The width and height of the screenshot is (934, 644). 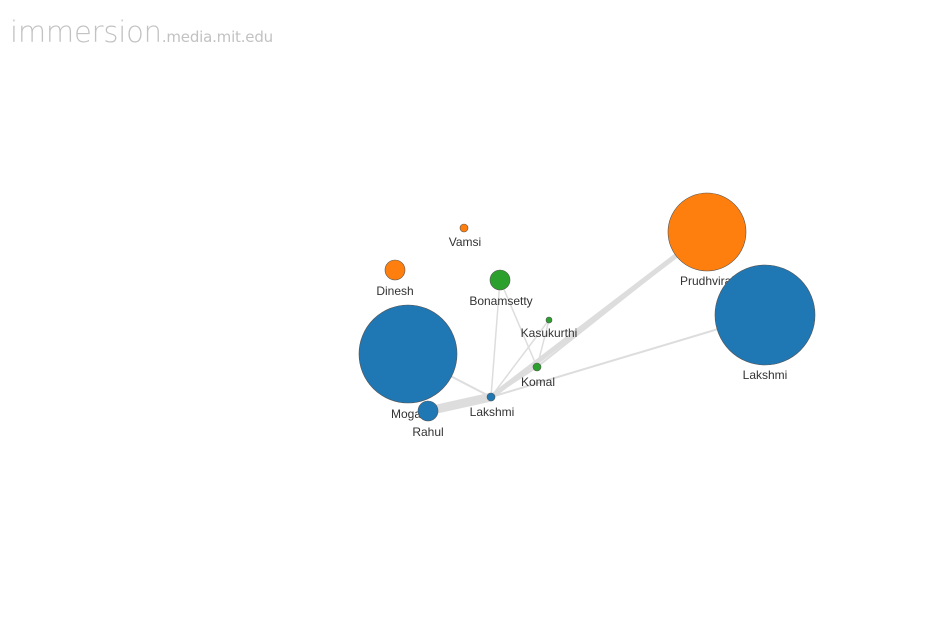 I want to click on node-moga: Moga, so click(x=408, y=362).